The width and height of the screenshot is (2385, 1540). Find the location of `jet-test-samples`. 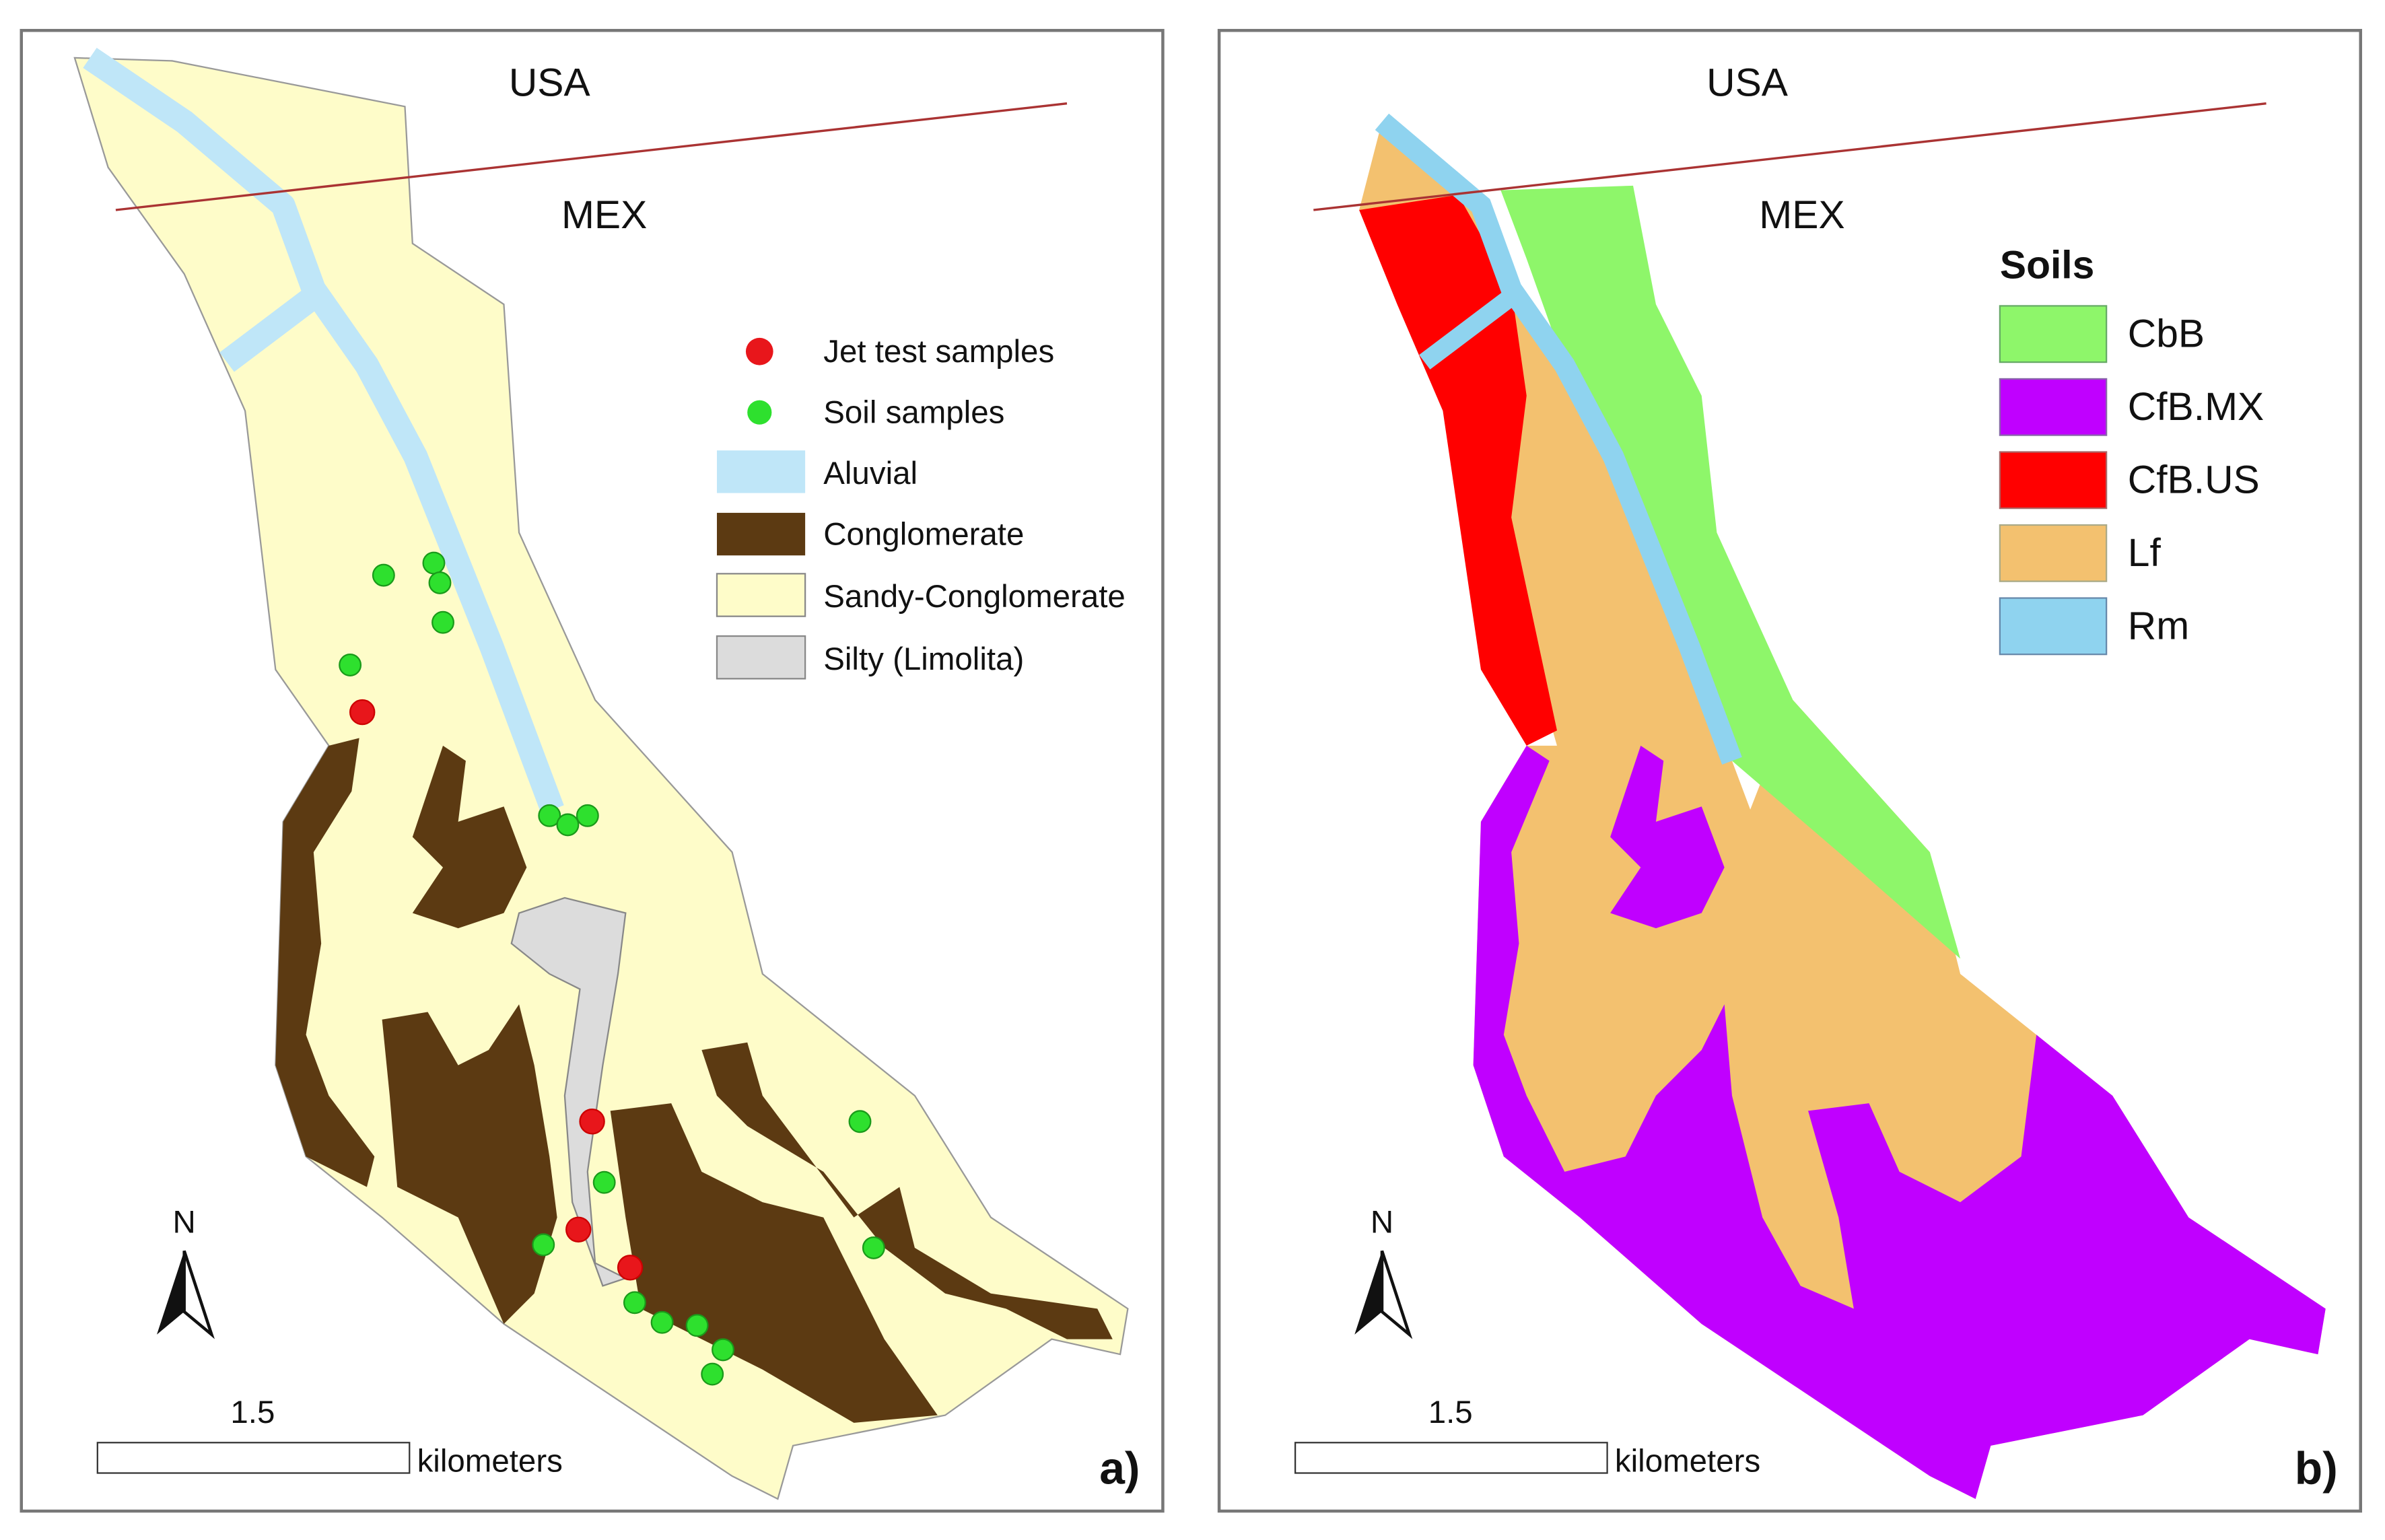

jet-test-samples is located at coordinates (496, 990).